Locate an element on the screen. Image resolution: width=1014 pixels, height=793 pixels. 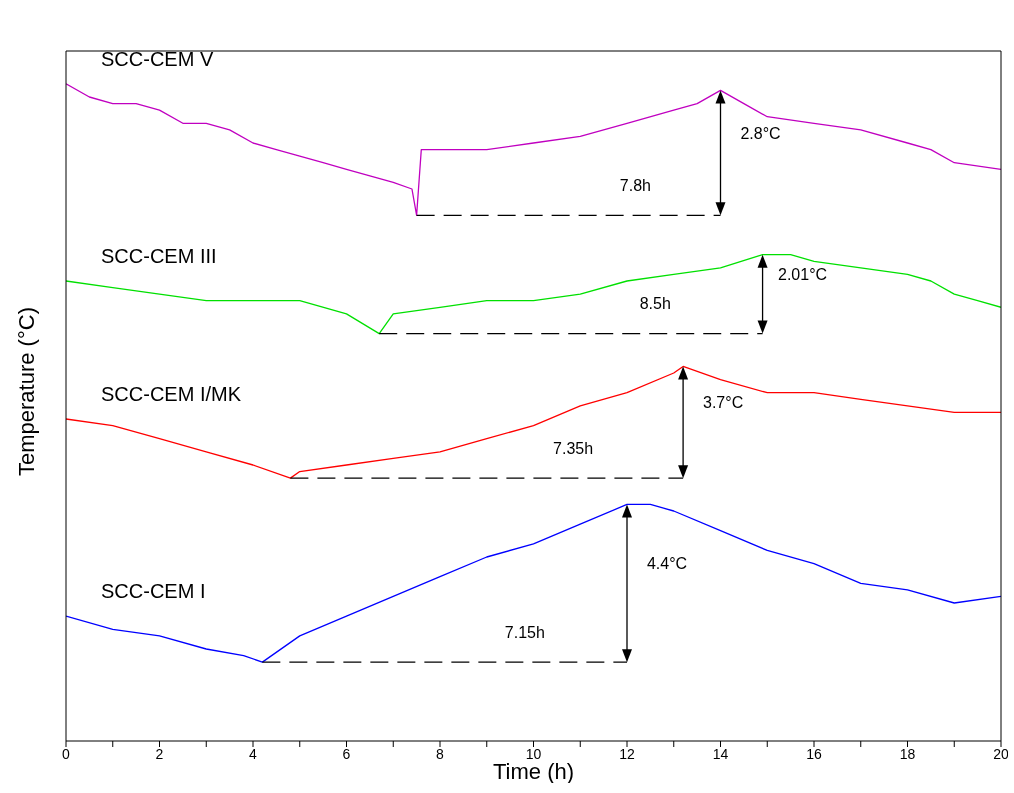
annotation: 4.4°C is located at coordinates (667, 563).